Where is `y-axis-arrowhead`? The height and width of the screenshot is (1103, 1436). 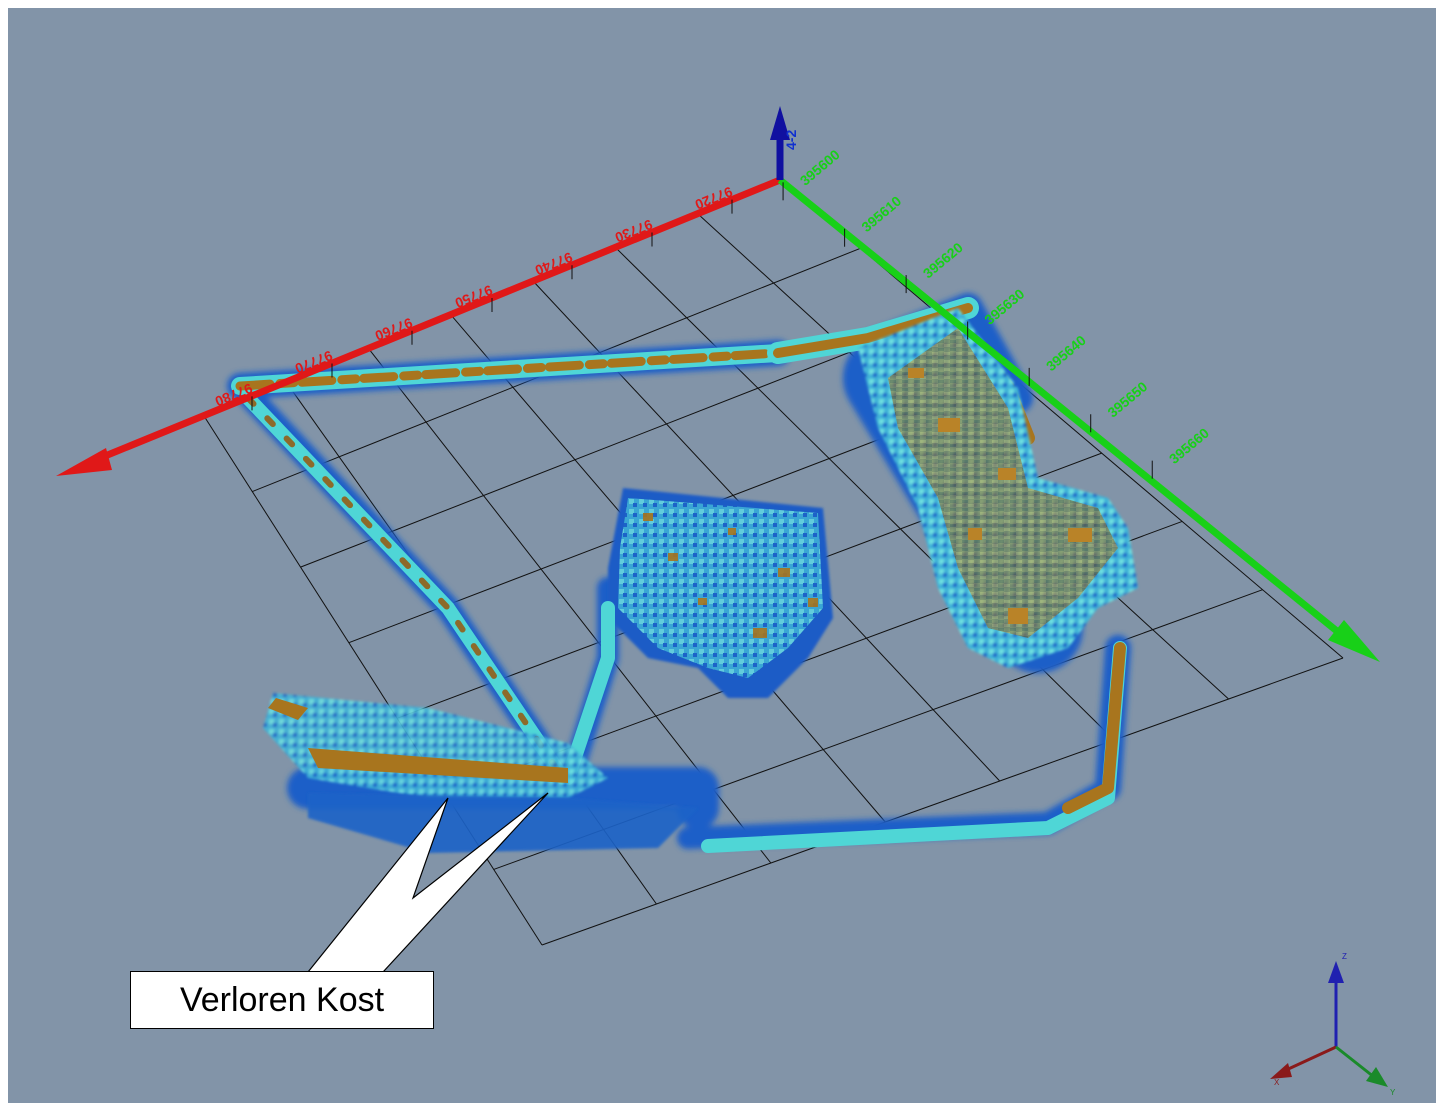
y-axis-arrowhead is located at coordinates (1354, 641).